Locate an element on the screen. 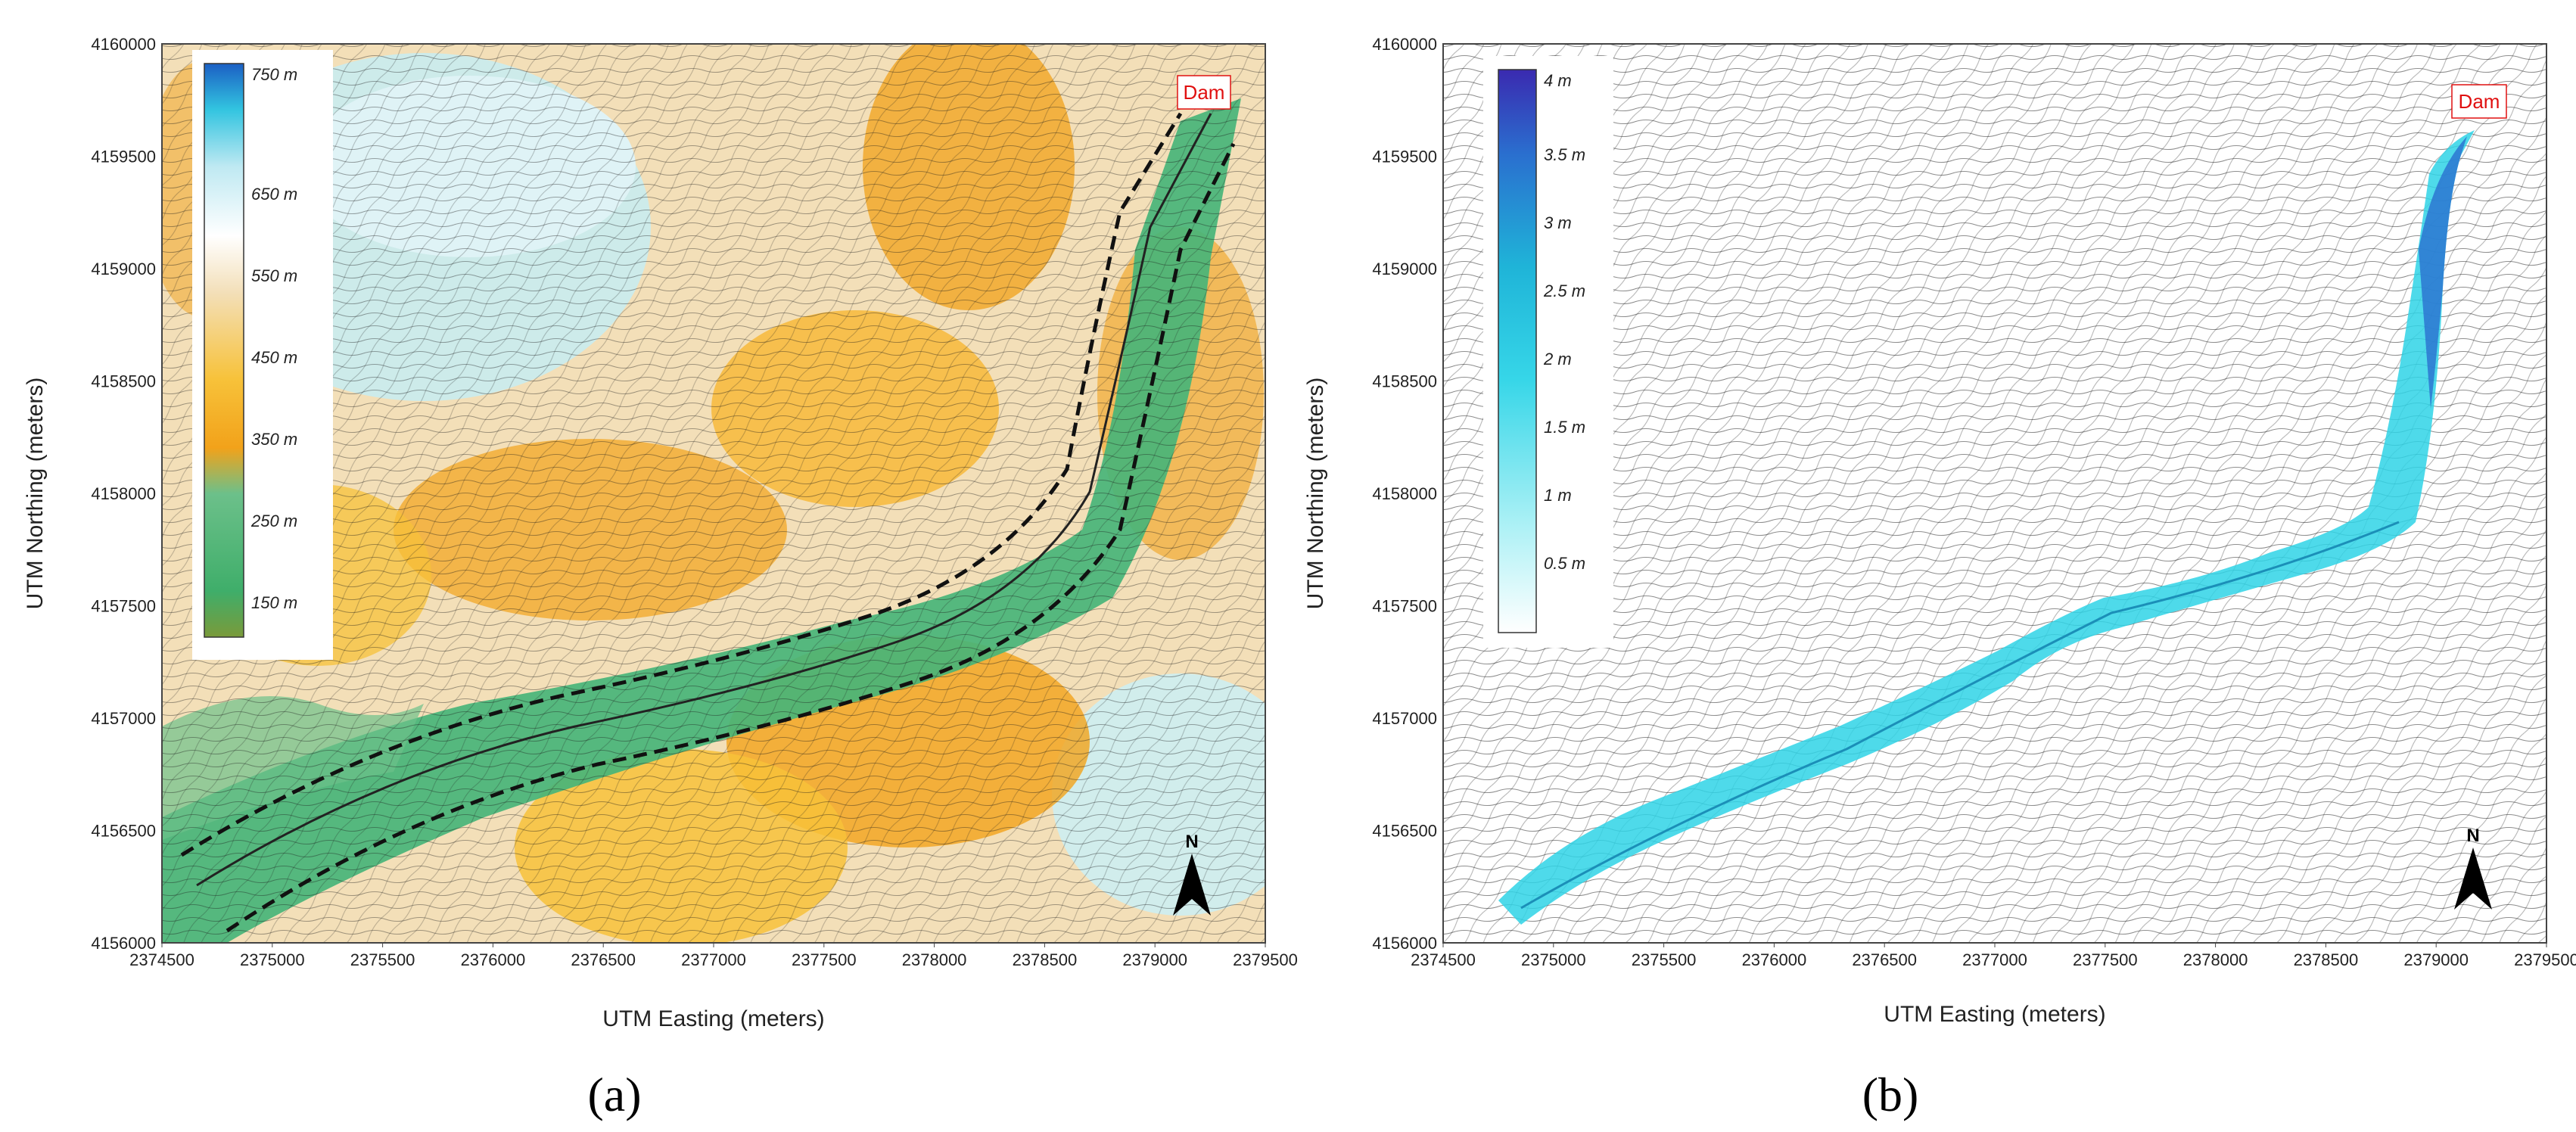 The width and height of the screenshot is (2576, 1132). dam-text-a: Dam is located at coordinates (1204, 93).